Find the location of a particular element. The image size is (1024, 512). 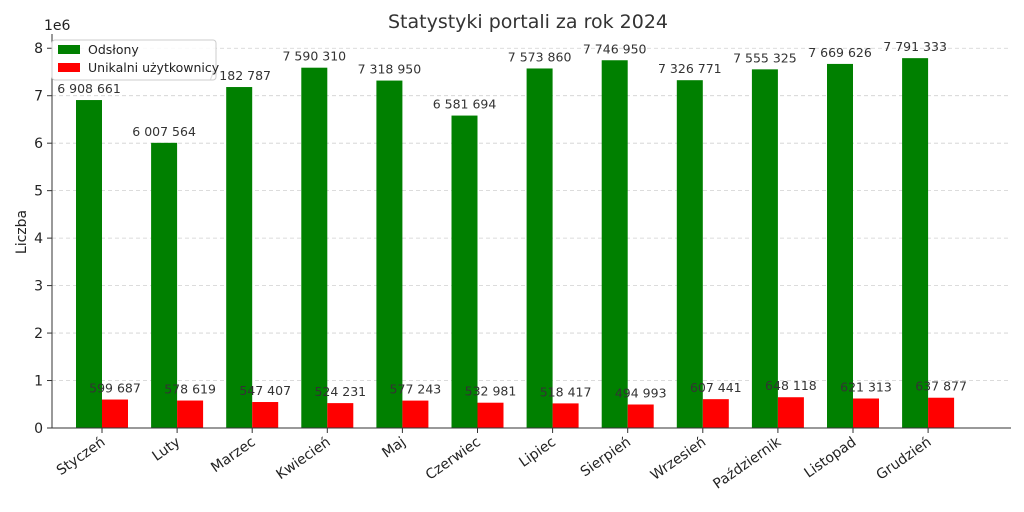

x-tick-label: Wrzesień is located at coordinates (678, 459).